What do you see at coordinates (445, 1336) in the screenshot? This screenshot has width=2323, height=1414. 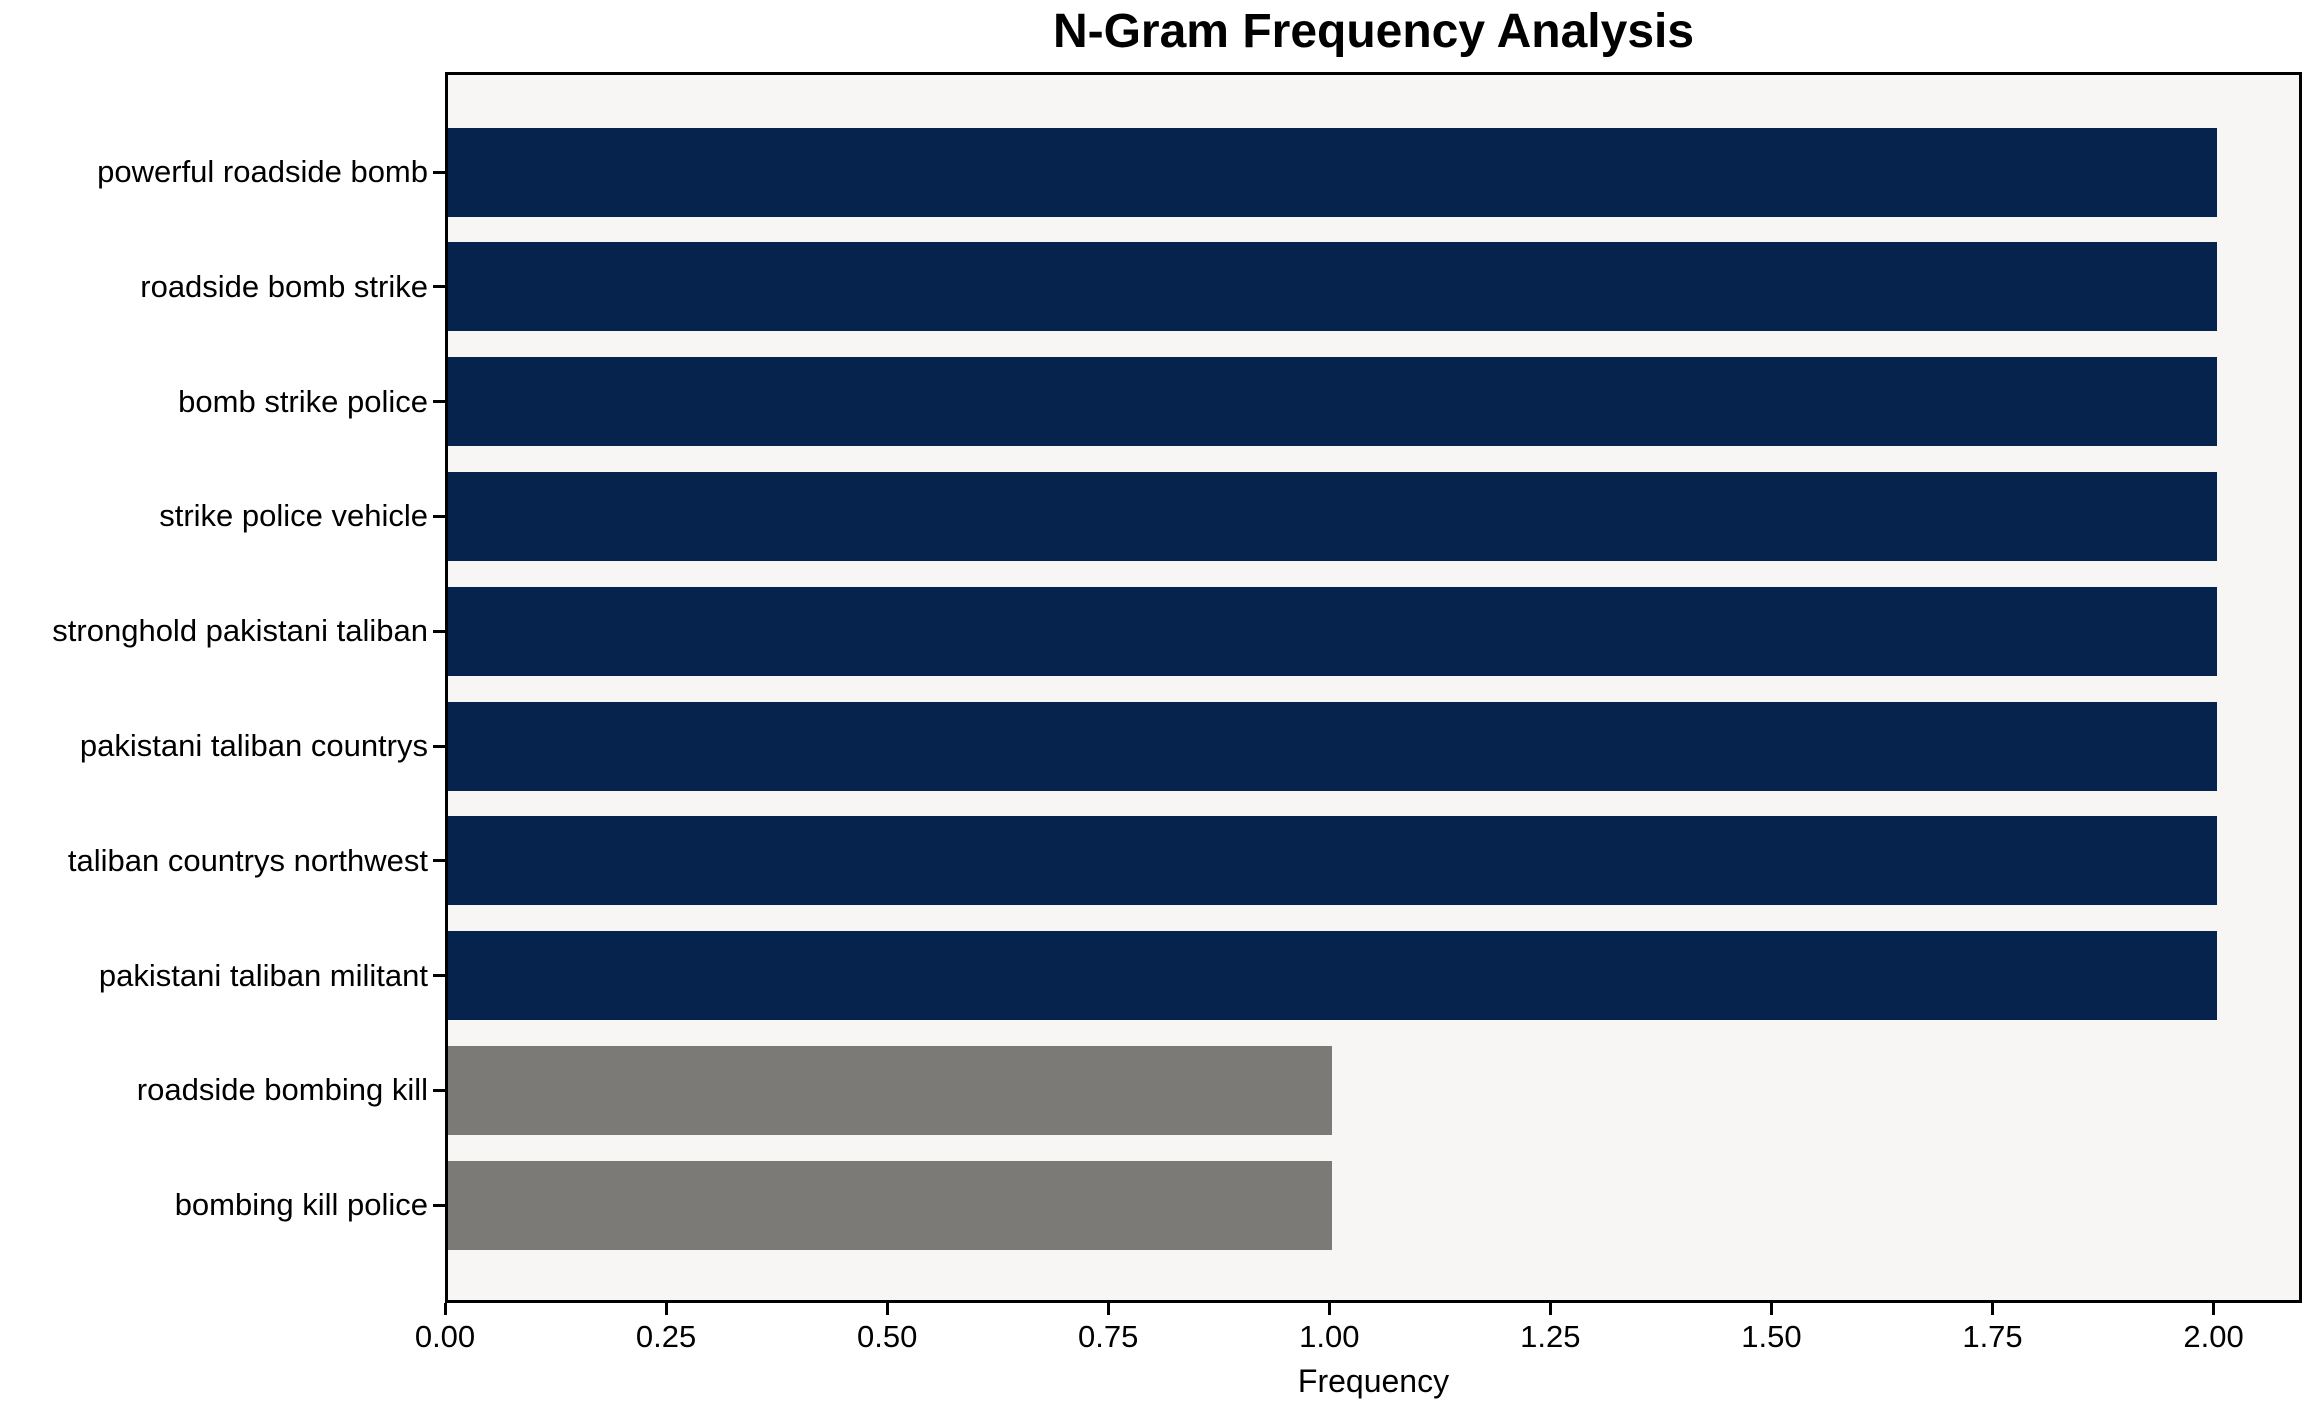 I see `x-tick-label: 0.00` at bounding box center [445, 1336].